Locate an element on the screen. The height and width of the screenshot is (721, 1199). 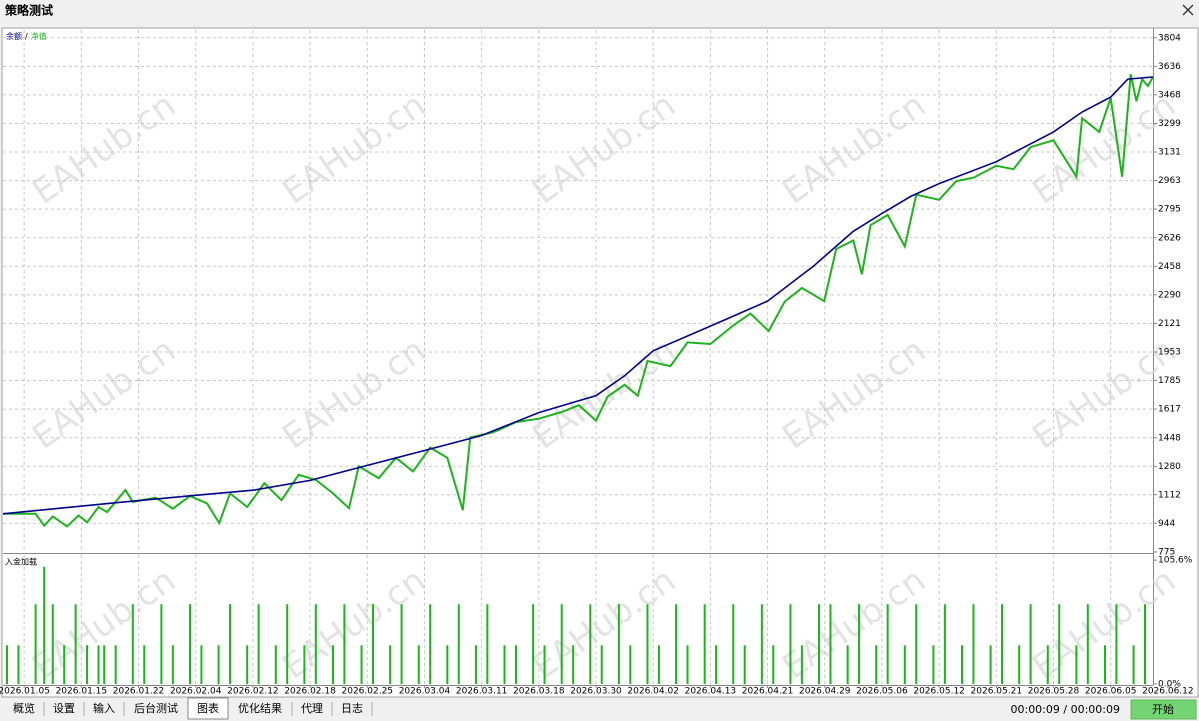
x-tick-label: 2026.04.29 is located at coordinates (825, 692).